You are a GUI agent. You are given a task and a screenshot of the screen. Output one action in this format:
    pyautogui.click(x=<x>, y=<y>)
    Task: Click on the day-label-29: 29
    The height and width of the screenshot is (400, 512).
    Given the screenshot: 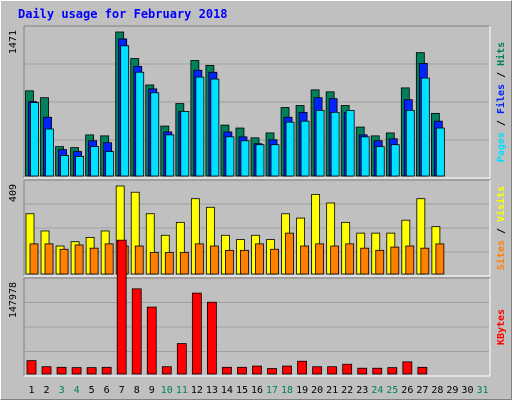 What is the action you would take?
    pyautogui.click(x=452, y=390)
    